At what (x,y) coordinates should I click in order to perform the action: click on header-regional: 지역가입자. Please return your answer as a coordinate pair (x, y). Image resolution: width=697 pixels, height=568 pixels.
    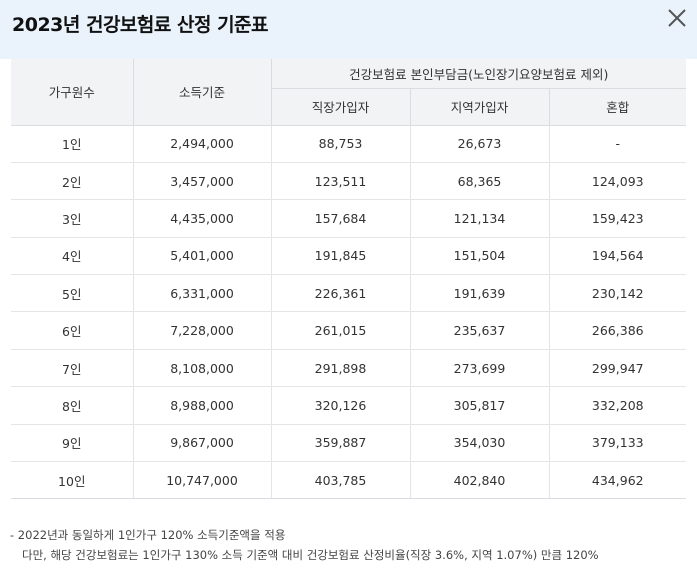
    Looking at the image, I should click on (480, 107).